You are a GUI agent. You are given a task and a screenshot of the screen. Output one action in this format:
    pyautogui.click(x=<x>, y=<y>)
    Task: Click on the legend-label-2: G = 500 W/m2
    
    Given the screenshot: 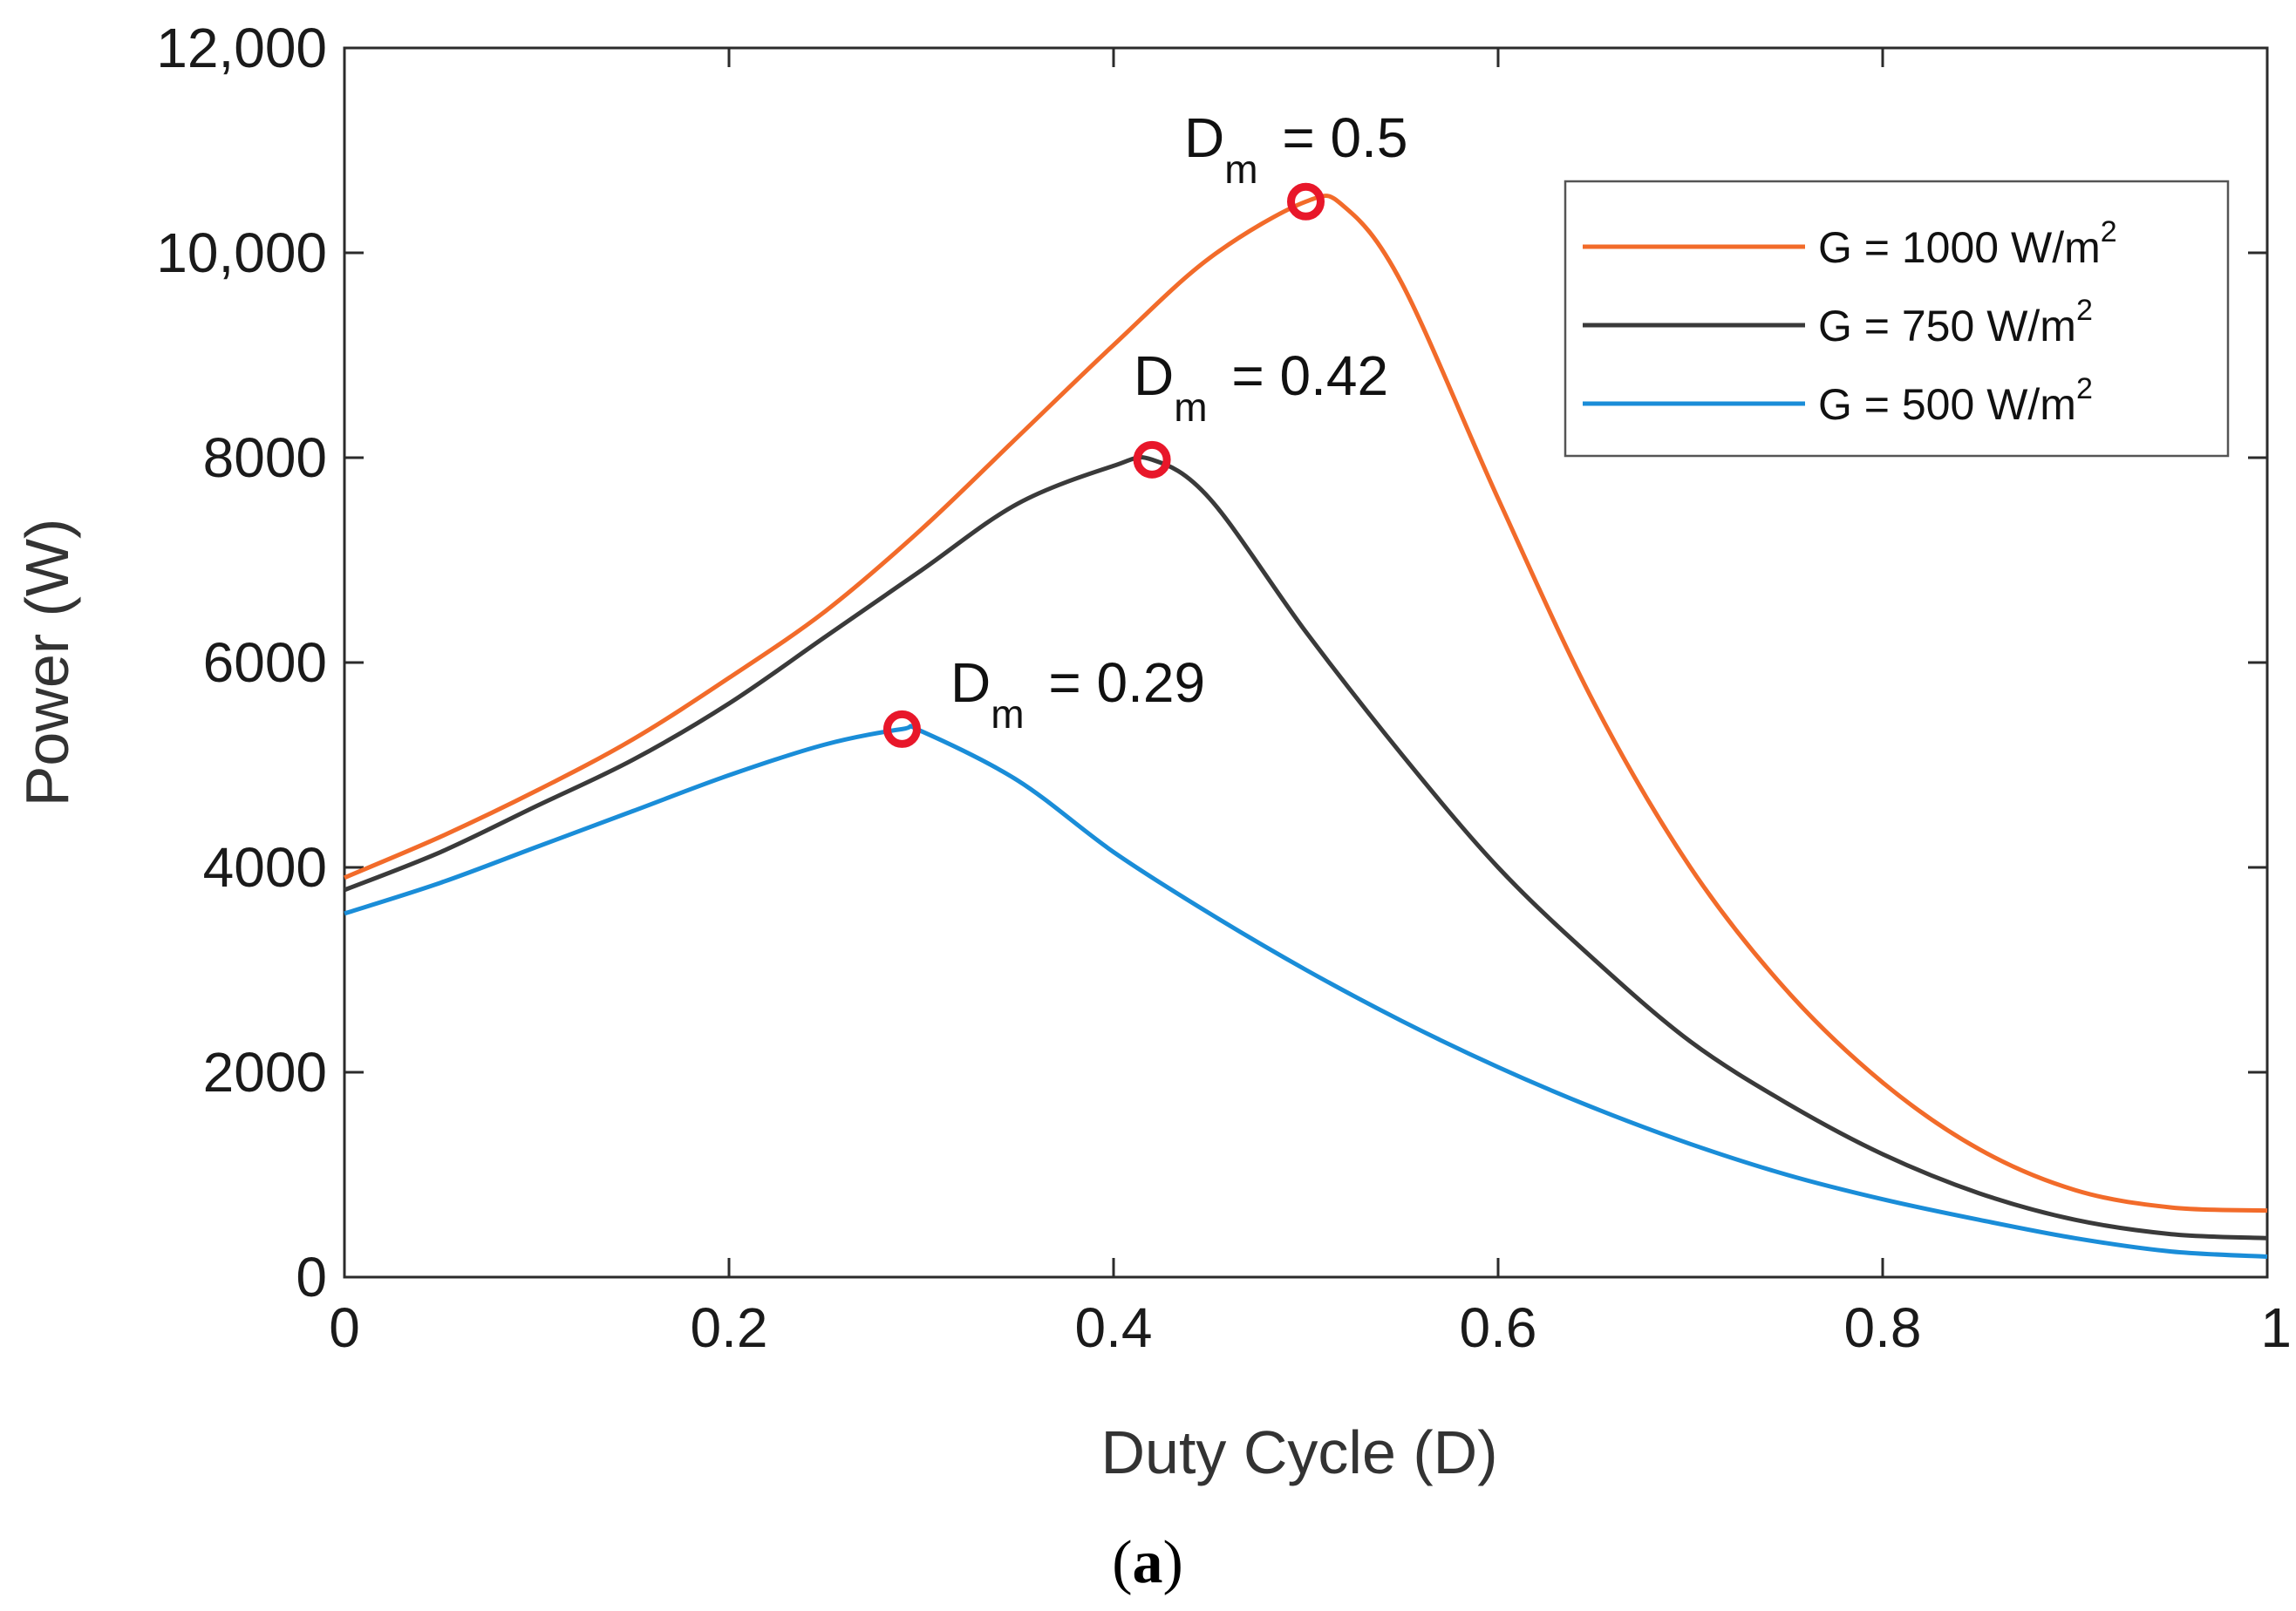 What is the action you would take?
    pyautogui.click(x=1955, y=400)
    